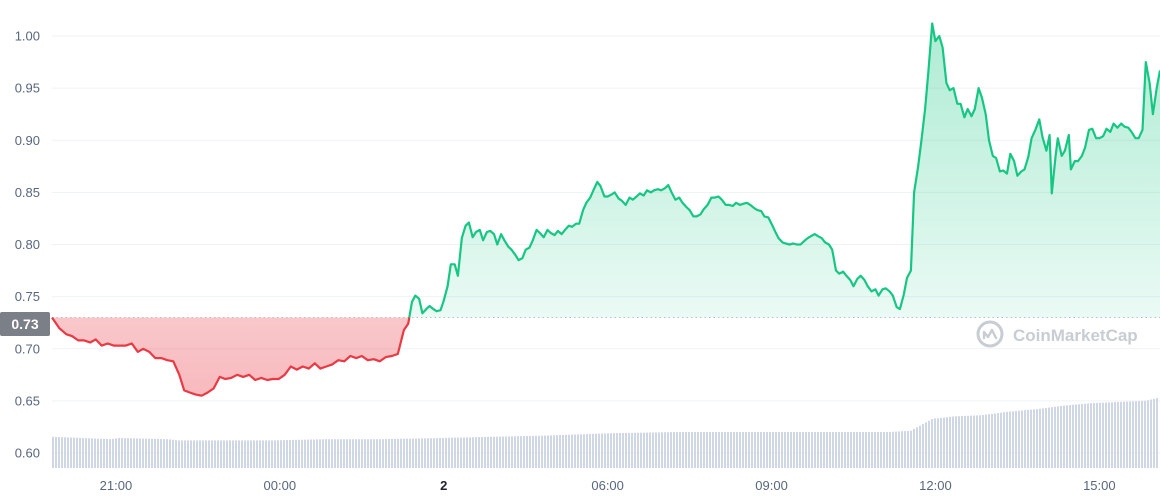 The width and height of the screenshot is (1160, 500). I want to click on volume-bars, so click(605, 433).